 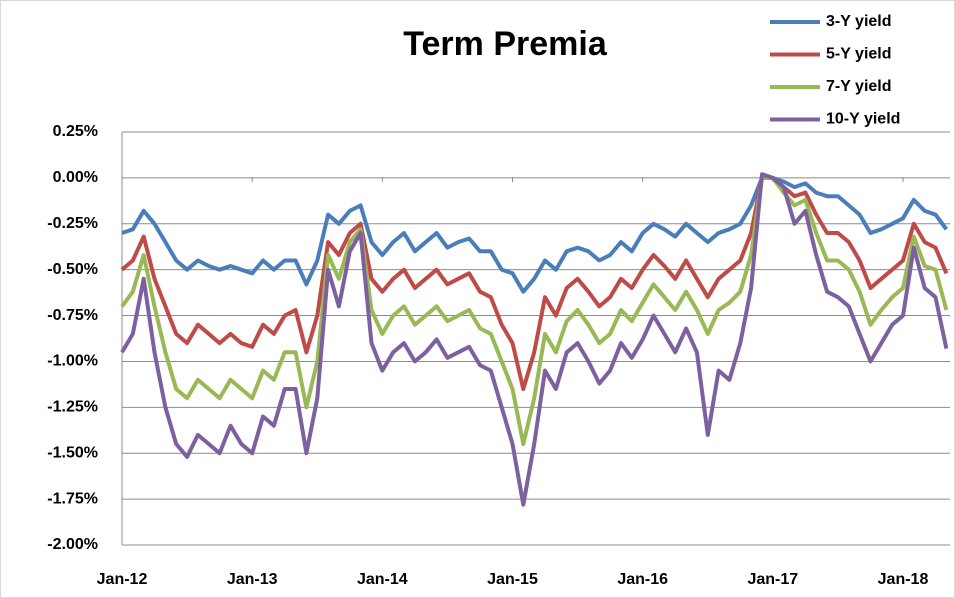 I want to click on x-tick-label: Jan-12, so click(x=122, y=579).